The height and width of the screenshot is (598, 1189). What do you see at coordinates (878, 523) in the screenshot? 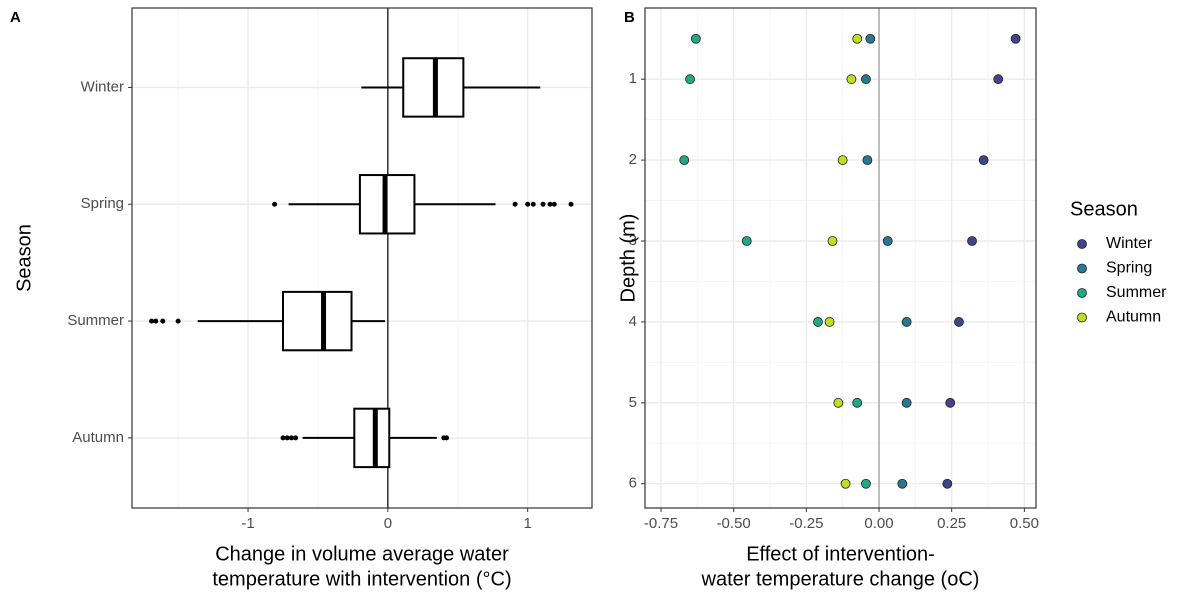
I see `x-tick-label: 0.00` at bounding box center [878, 523].